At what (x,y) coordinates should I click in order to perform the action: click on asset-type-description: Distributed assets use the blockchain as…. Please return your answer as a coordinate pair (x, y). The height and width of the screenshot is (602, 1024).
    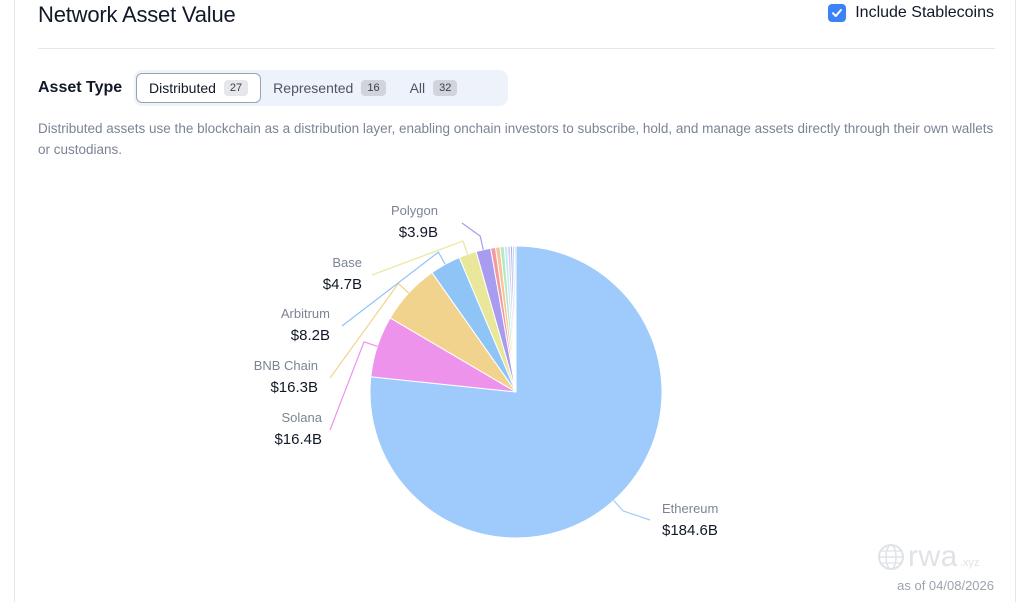
    Looking at the image, I should click on (516, 139).